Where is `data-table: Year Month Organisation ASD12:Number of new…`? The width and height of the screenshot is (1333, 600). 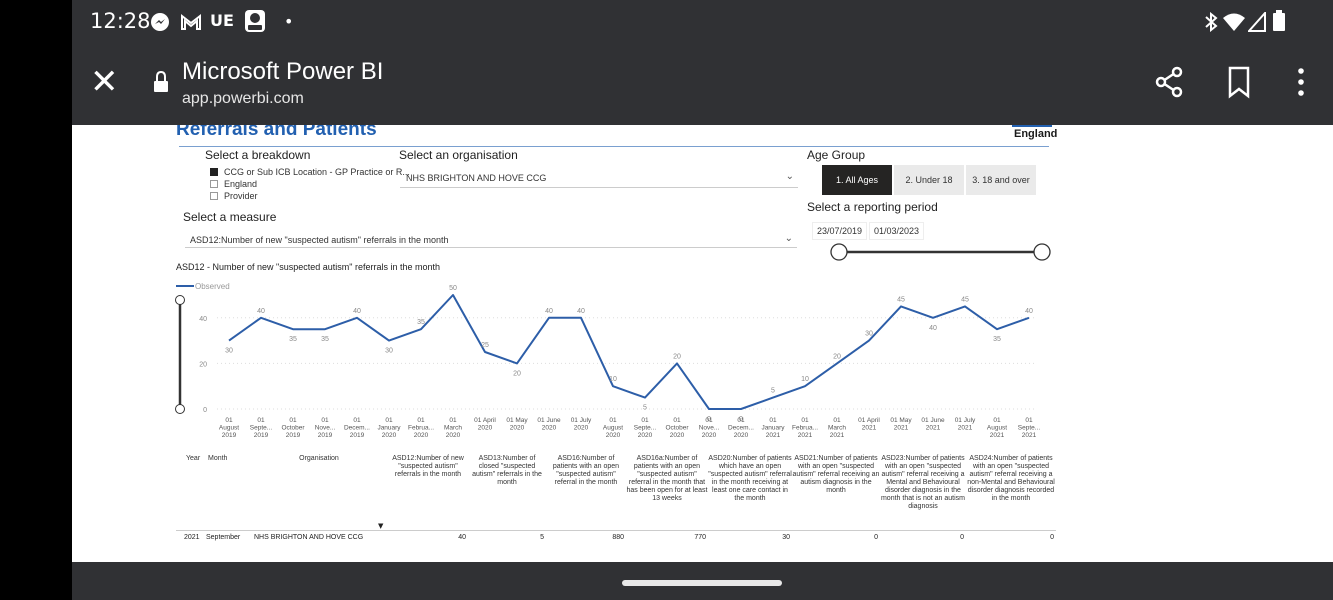 data-table: Year Month Organisation ASD12:Number of new… is located at coordinates (616, 505).